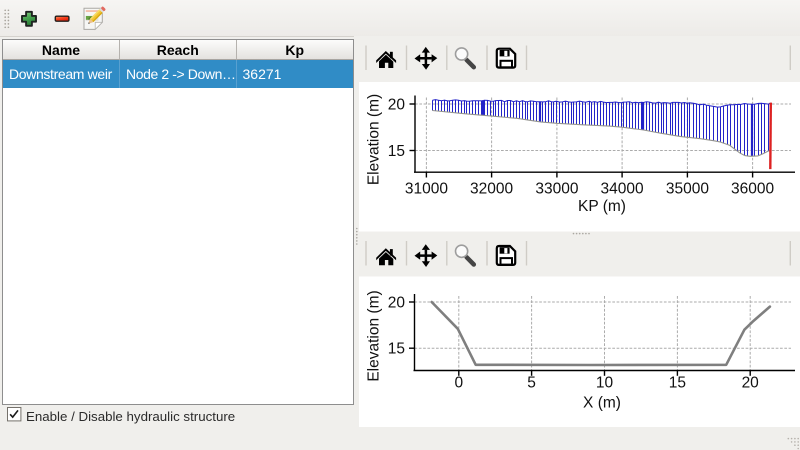 Image resolution: width=800 pixels, height=450 pixels. I want to click on svg-text: 32000, so click(491, 189).